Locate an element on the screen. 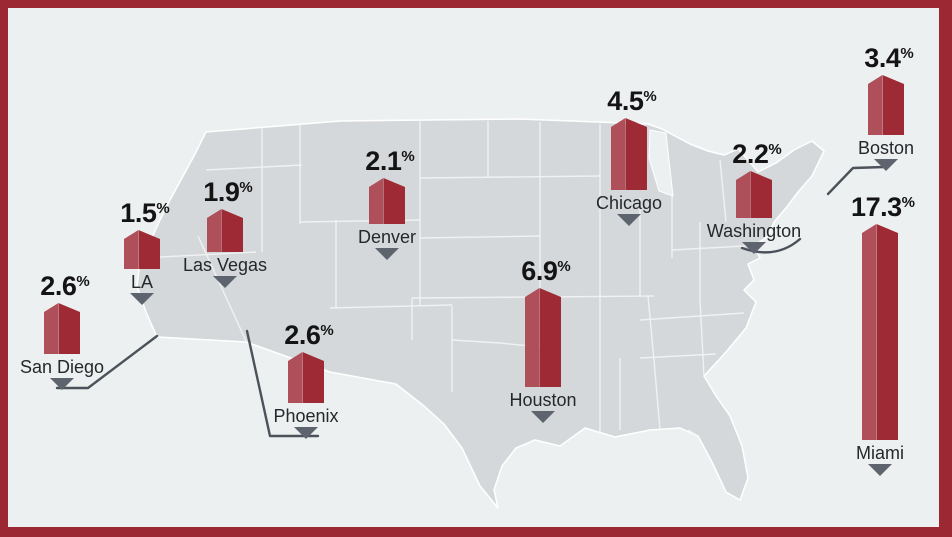 The height and width of the screenshot is (537, 952). value-number: 2.2 is located at coordinates (750, 154).